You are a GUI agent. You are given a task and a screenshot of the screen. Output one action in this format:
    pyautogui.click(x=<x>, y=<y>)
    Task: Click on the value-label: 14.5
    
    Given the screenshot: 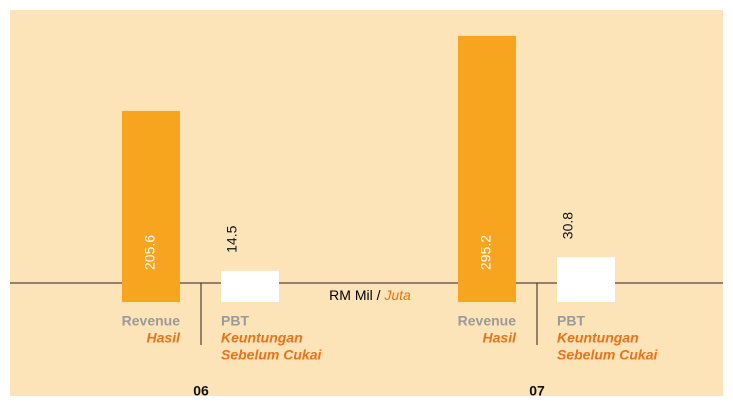 What is the action you would take?
    pyautogui.click(x=232, y=238)
    